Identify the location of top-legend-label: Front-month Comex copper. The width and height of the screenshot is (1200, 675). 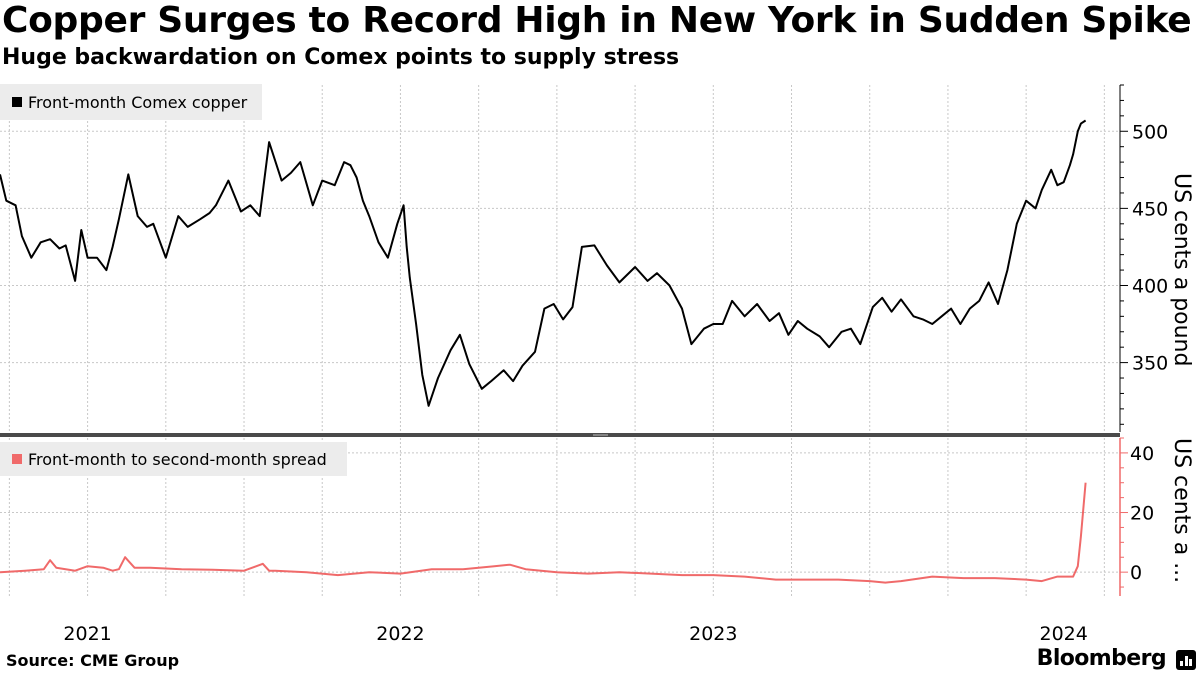
(138, 102).